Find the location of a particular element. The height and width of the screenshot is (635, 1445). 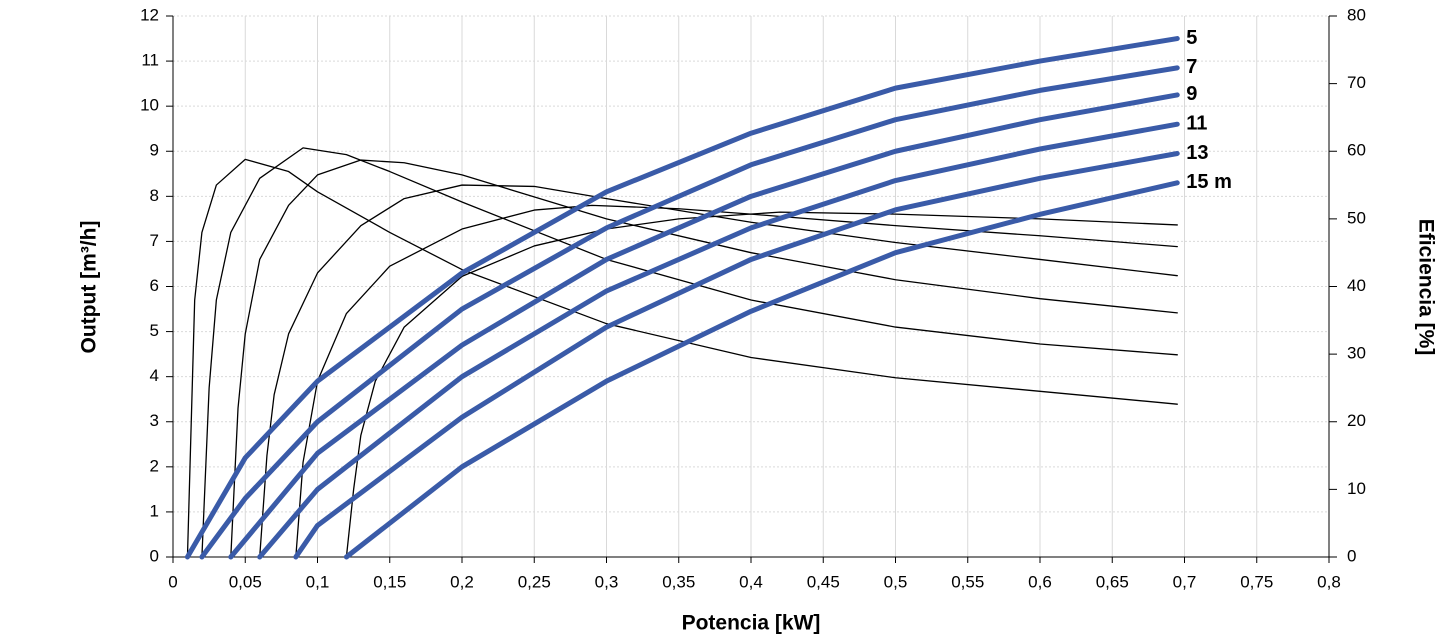

y-tick-label: 9 is located at coordinates (154, 150).